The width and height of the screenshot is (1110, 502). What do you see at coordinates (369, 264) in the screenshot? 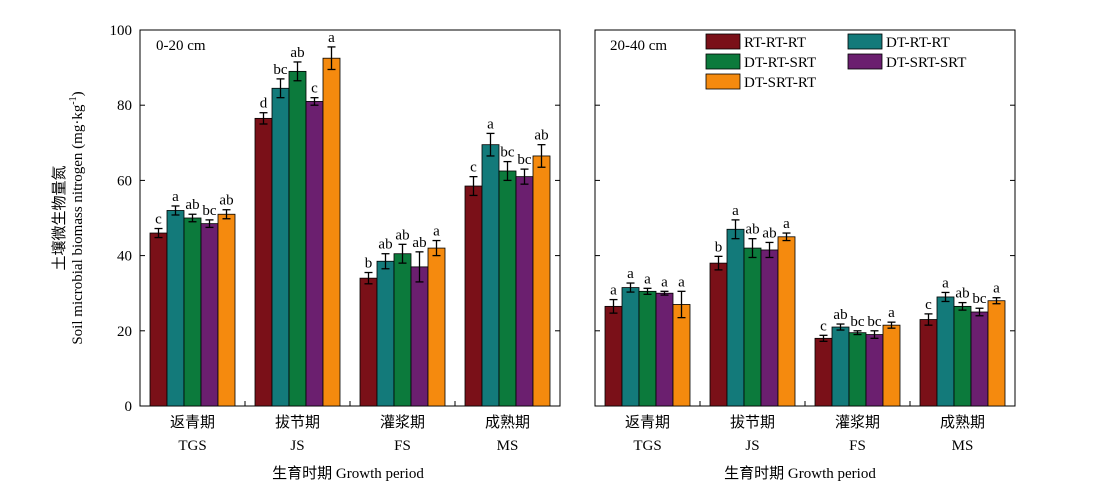
I see `significance-letter: b` at bounding box center [369, 264].